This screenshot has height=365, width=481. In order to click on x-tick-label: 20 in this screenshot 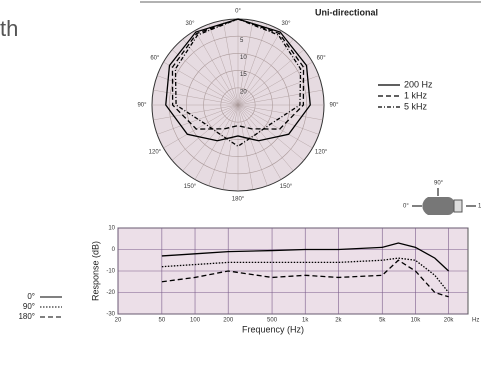, I will do `click(118, 321)`.